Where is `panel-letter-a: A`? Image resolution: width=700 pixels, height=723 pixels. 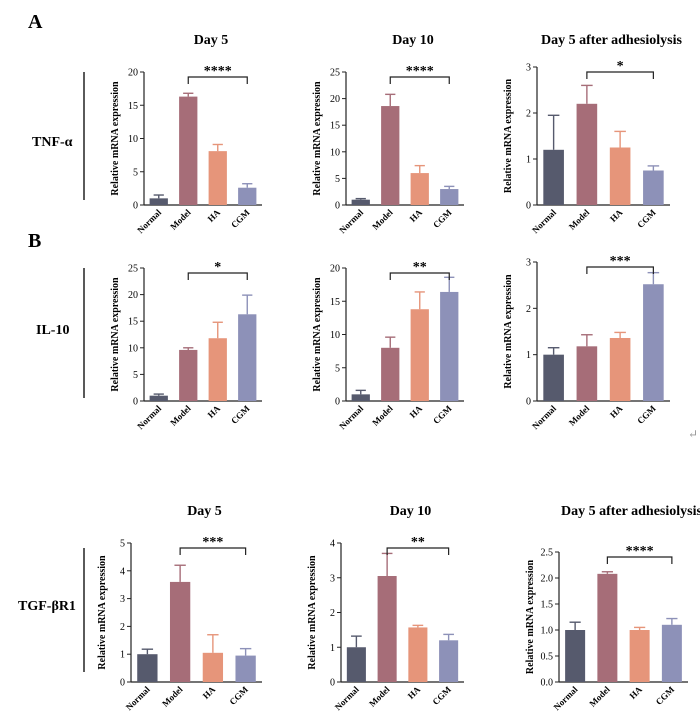 panel-letter-a: A is located at coordinates (35, 22).